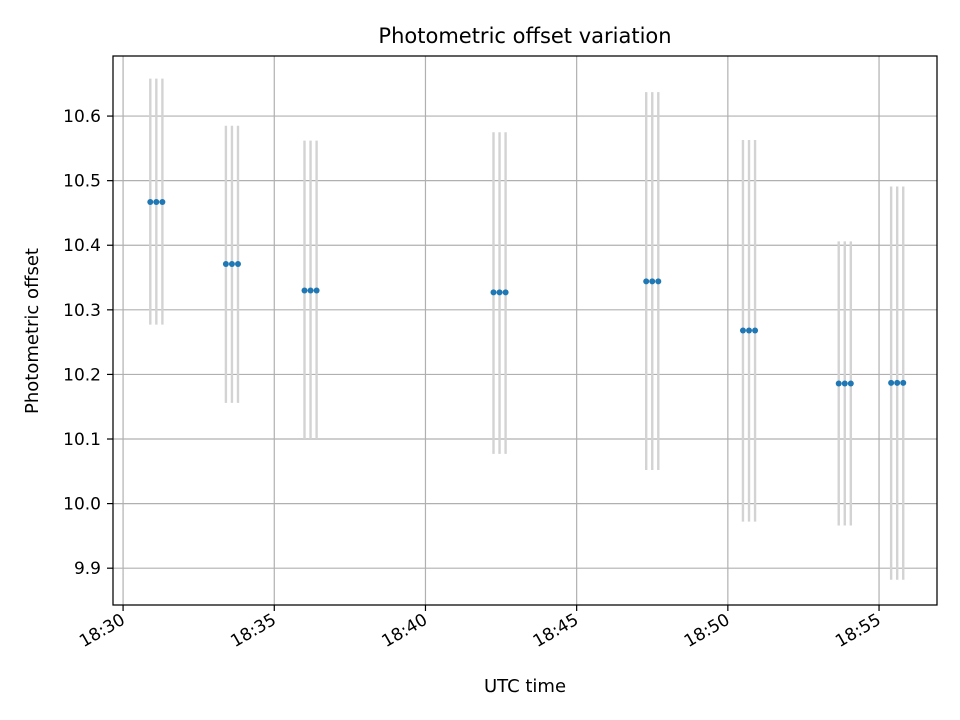  I want to click on y-tick-label: 10.2, so click(82, 375).